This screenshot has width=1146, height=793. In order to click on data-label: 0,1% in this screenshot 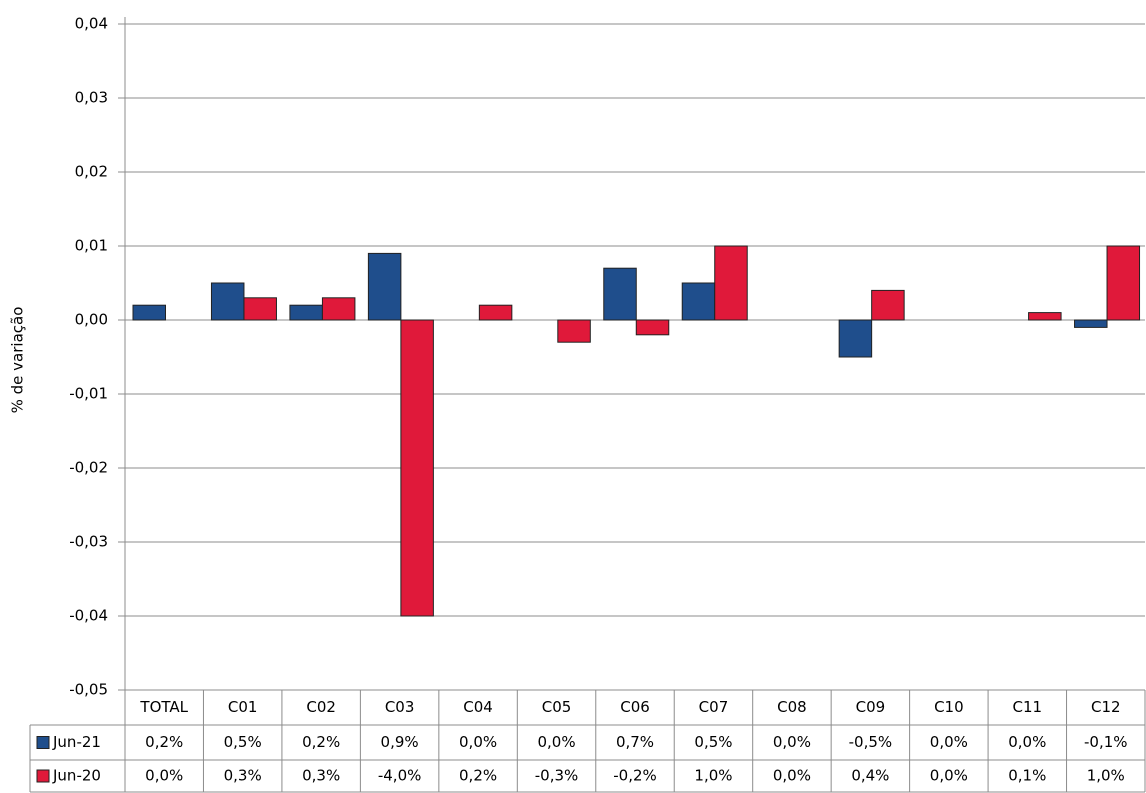, I will do `click(1027, 776)`.